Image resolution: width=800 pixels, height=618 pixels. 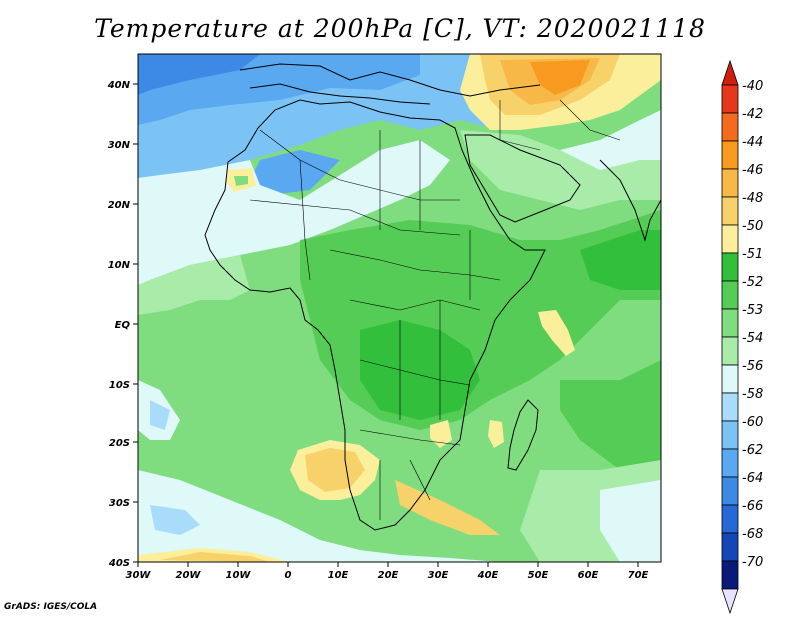 I want to click on colorbar-label: -64, so click(x=752, y=478).